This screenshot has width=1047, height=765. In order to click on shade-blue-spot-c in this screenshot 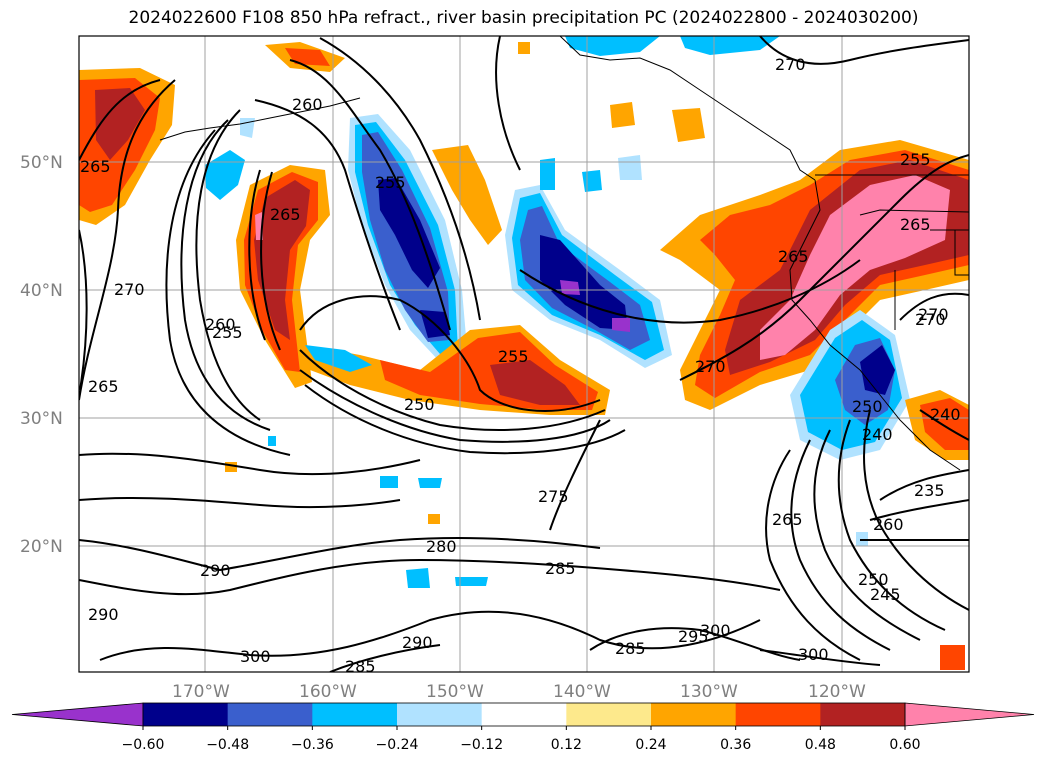, I will do `click(630, 167)`.